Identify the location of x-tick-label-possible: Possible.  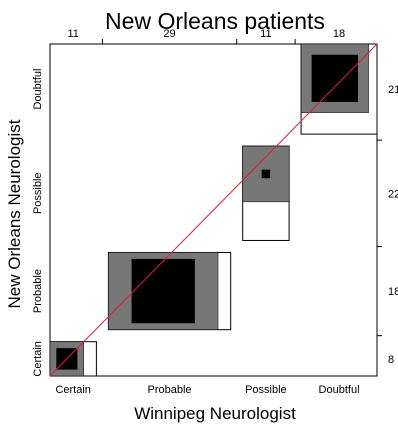
(266, 390).